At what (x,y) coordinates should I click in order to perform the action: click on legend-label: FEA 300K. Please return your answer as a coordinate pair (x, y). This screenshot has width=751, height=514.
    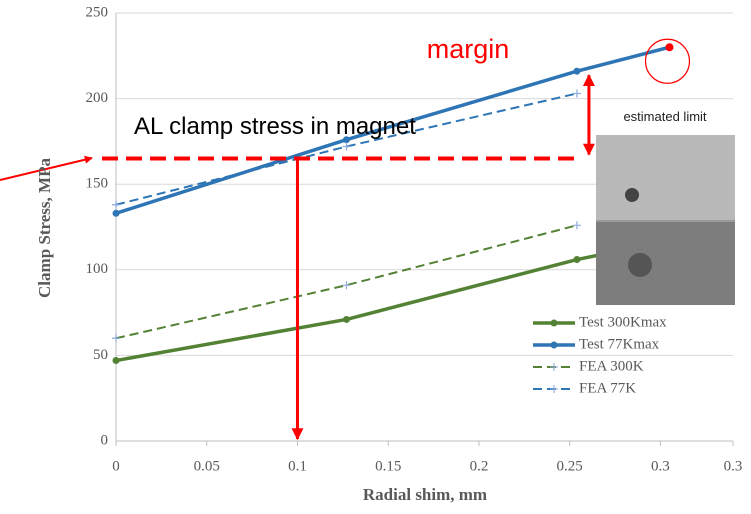
    Looking at the image, I should click on (611, 366).